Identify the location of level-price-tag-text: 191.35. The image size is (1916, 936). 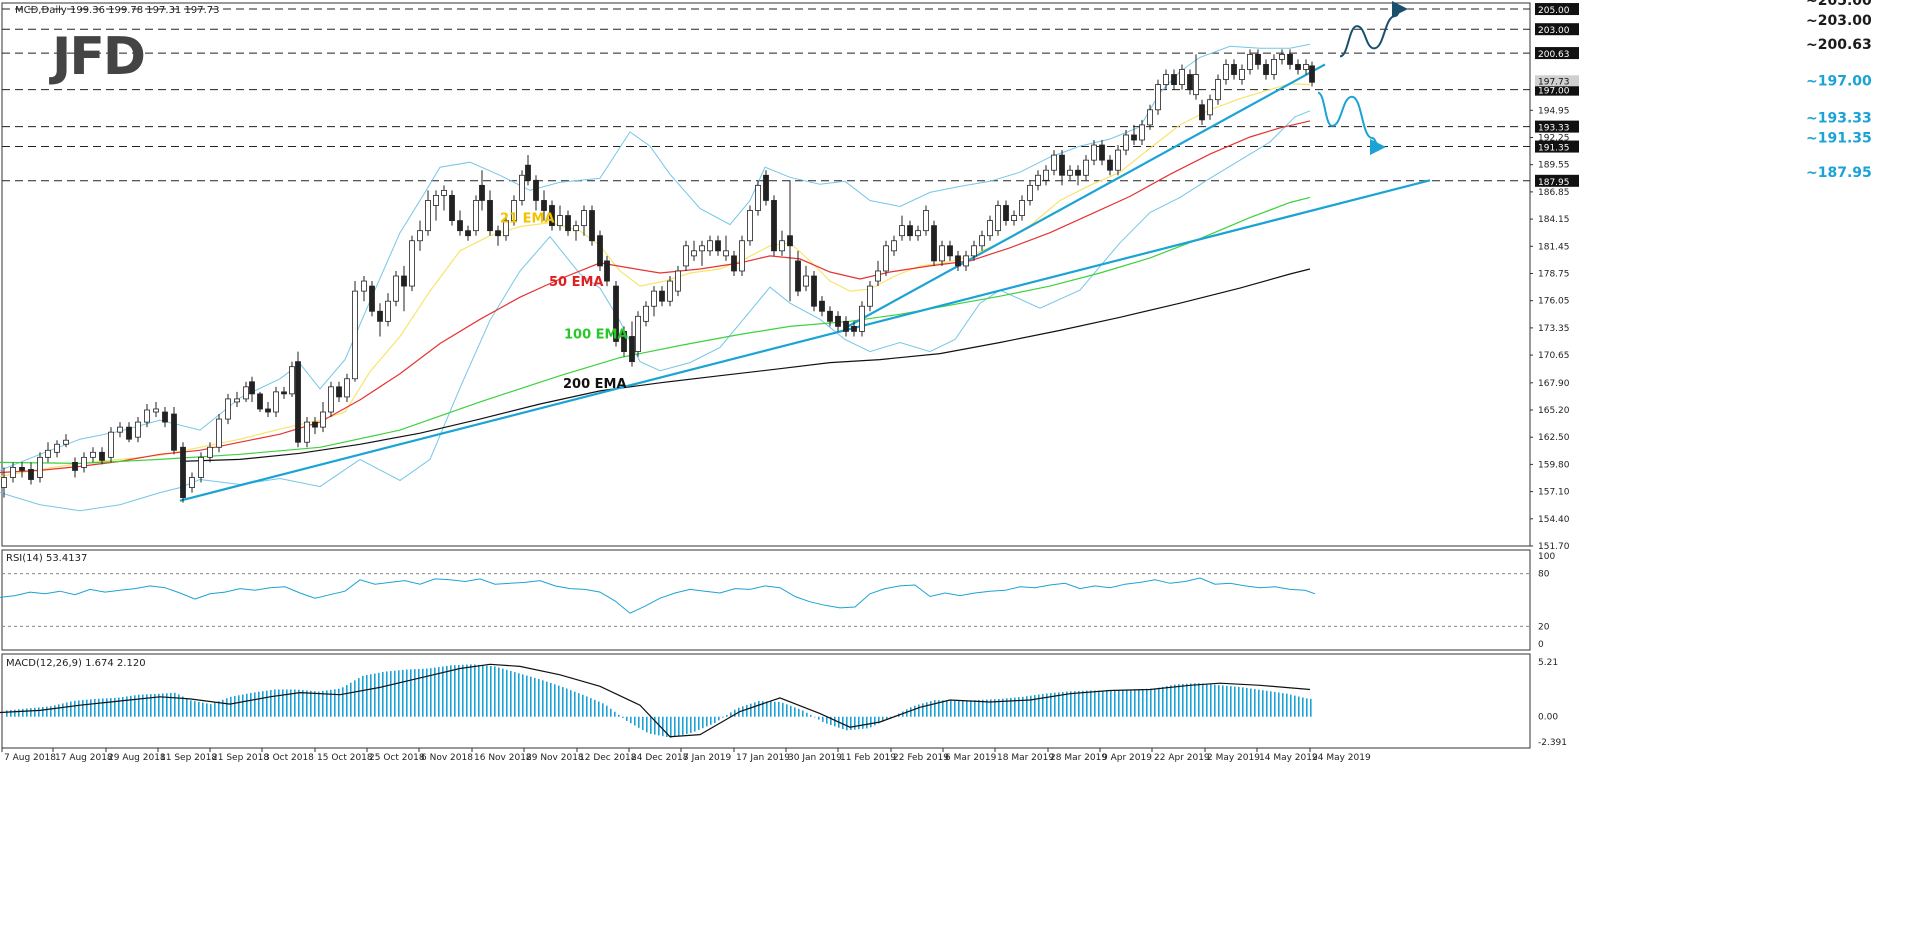
(1554, 149).